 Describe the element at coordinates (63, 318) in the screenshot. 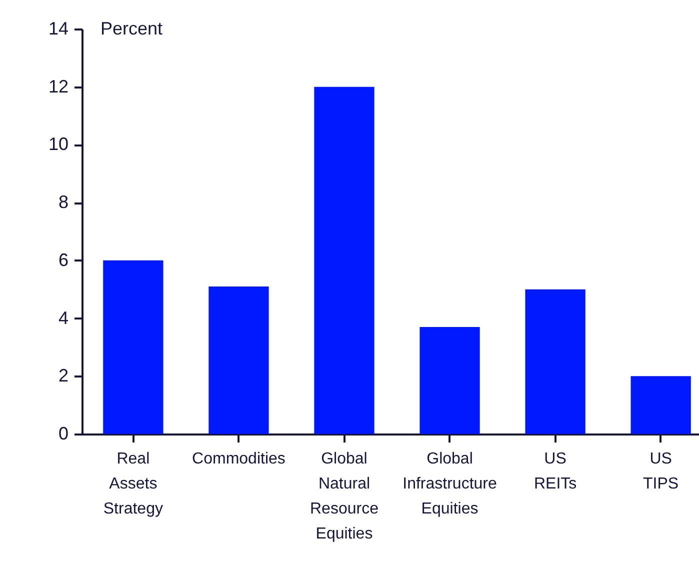

I see `y-tick-label: 4` at that location.